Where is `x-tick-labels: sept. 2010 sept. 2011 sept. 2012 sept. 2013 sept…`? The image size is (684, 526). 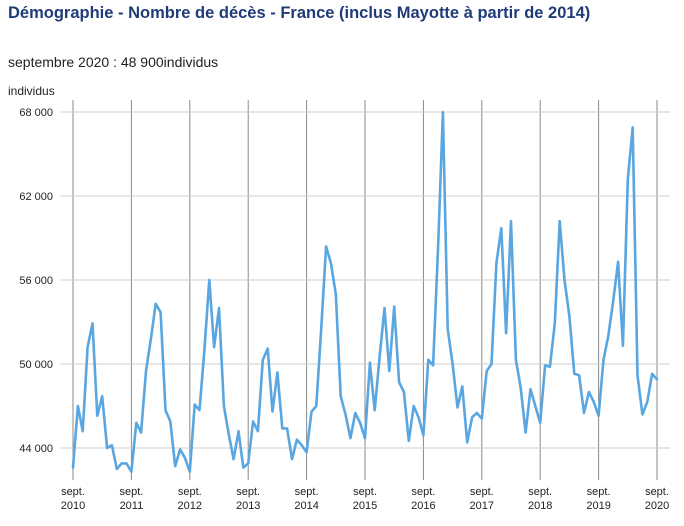 x-tick-labels: sept. 2010 sept. 2011 sept. 2012 sept. 2013 sept… is located at coordinates (365, 499).